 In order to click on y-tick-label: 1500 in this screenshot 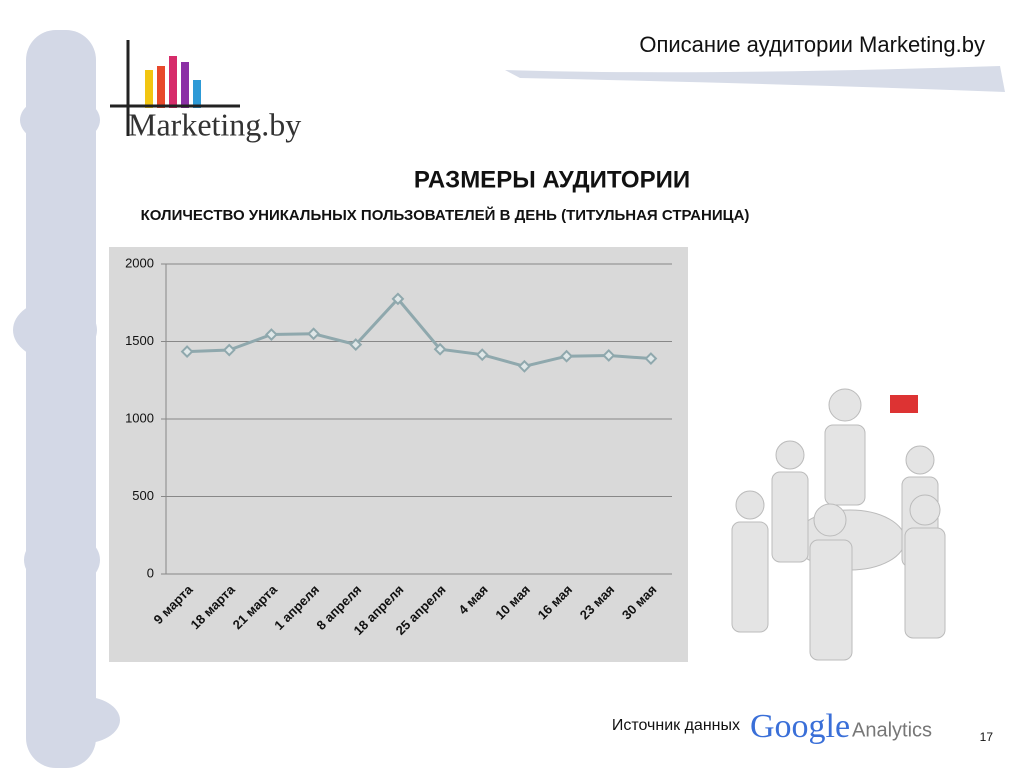, I will do `click(139, 340)`.